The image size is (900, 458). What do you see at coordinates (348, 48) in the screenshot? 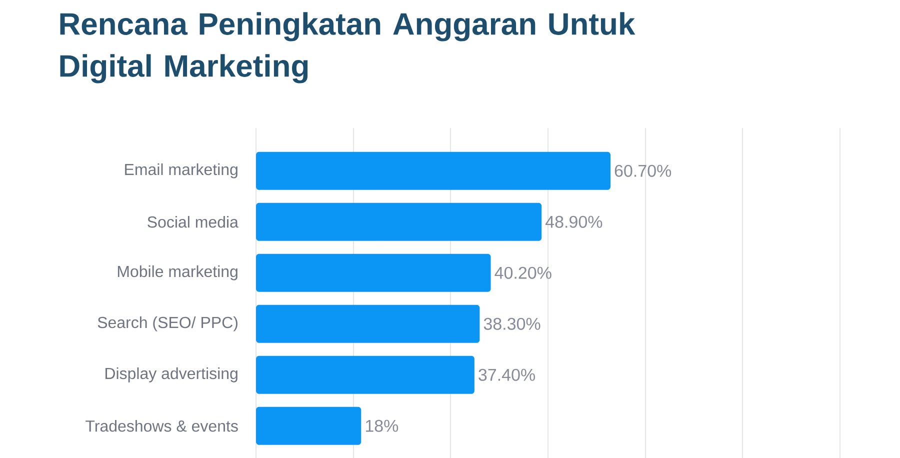
I see `chart-title: Rencana Peningkatan Anggaran Untuk Digital Marketing` at bounding box center [348, 48].